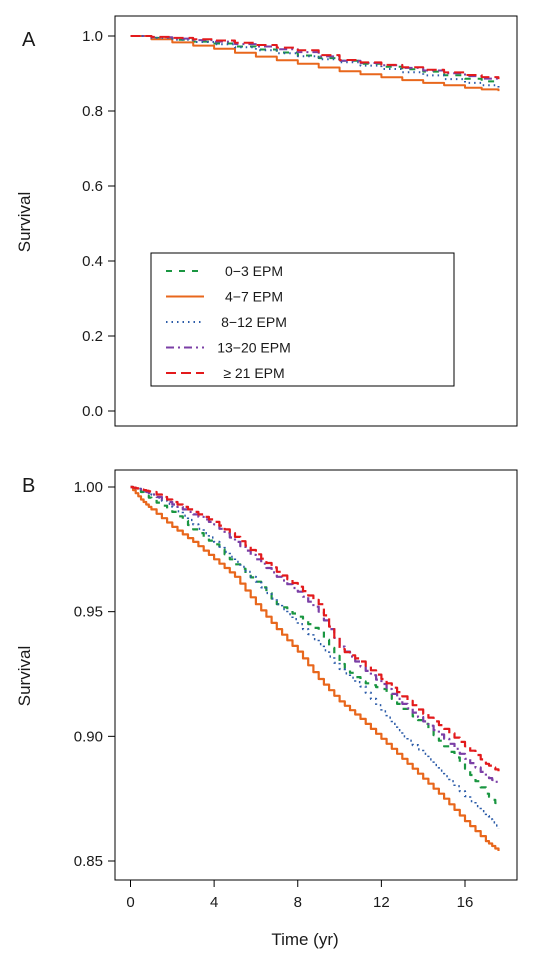  What do you see at coordinates (98, 224) in the screenshot?
I see `panel-a-y-ticks: 0.0 0.2 0.4 0.6 0.8 1.0` at bounding box center [98, 224].